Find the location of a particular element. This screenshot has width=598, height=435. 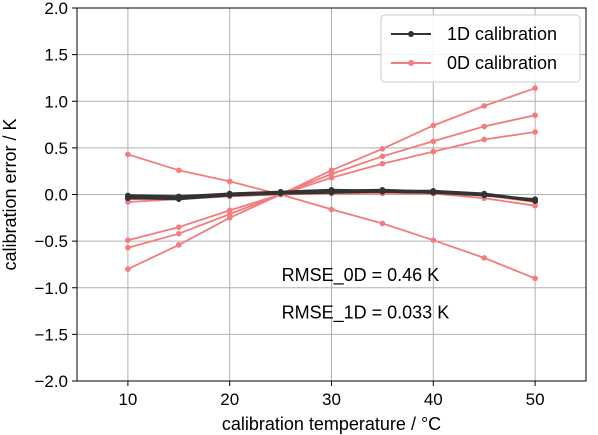

legend-box is located at coordinates (480, 48).